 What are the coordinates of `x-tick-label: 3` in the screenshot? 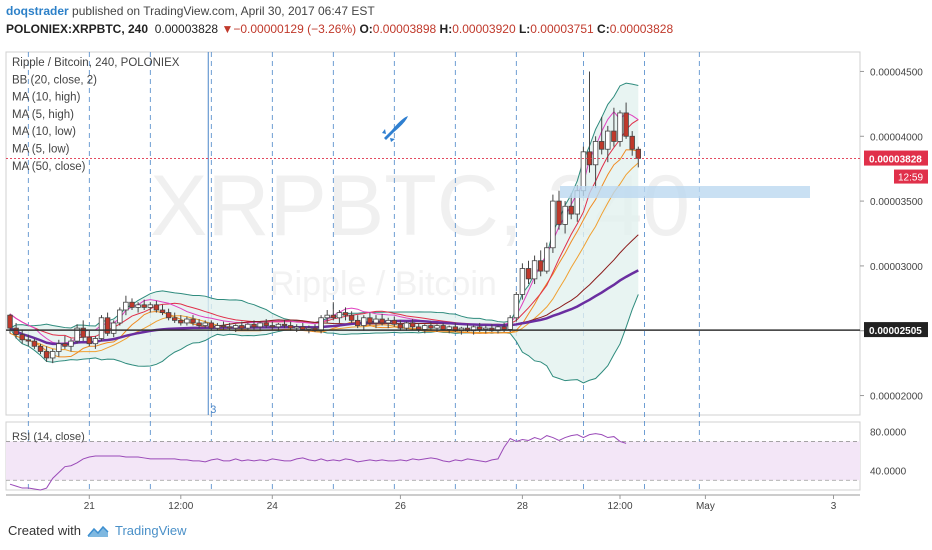 It's located at (834, 506).